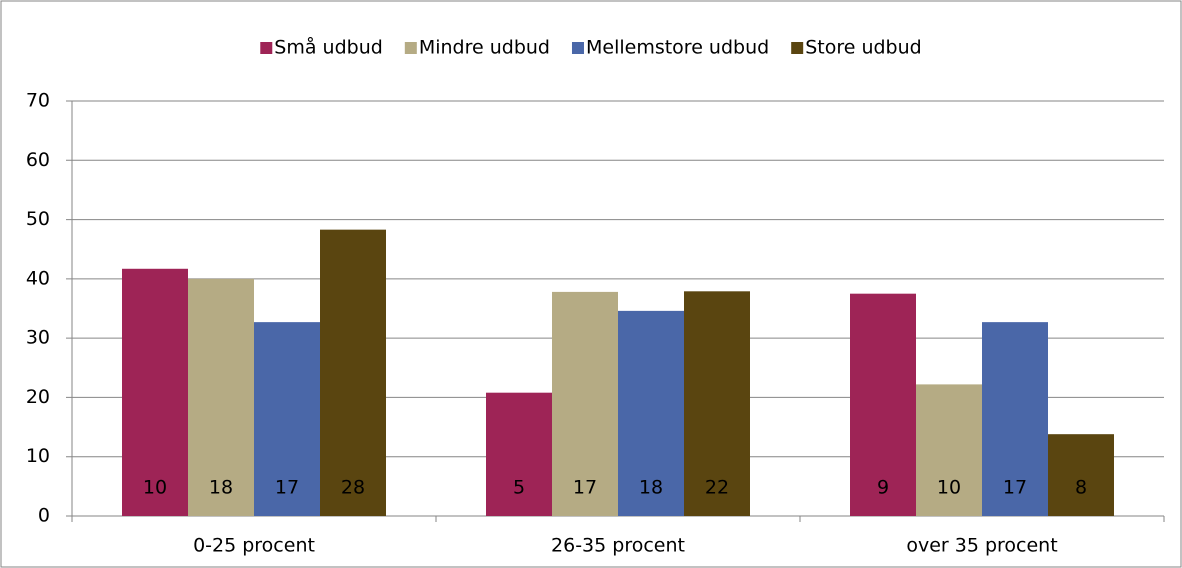 This screenshot has width=1182, height=568. Describe the element at coordinates (44, 516) in the screenshot. I see `y-tick-label: 0` at that location.